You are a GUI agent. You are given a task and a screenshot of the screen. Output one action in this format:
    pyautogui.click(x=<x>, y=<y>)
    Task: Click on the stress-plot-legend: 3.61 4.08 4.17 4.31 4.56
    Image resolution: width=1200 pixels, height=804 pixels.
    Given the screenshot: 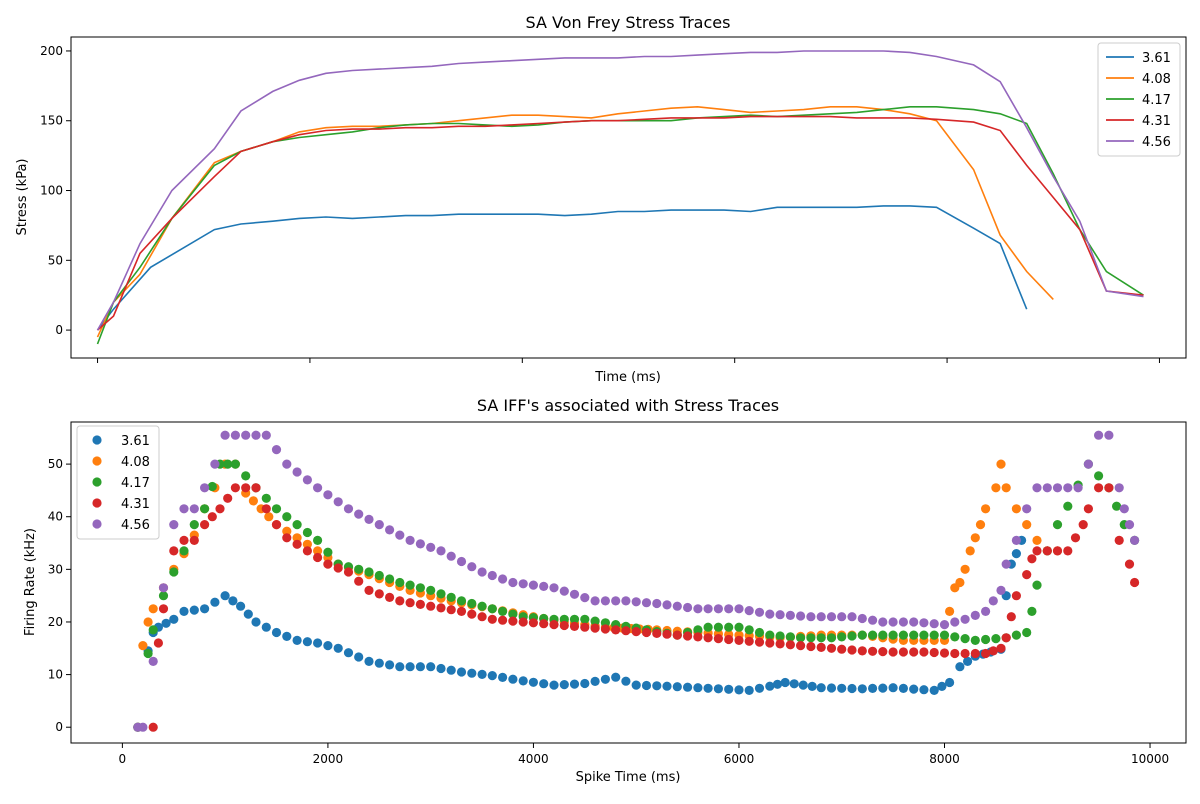 What is the action you would take?
    pyautogui.click(x=1139, y=99)
    